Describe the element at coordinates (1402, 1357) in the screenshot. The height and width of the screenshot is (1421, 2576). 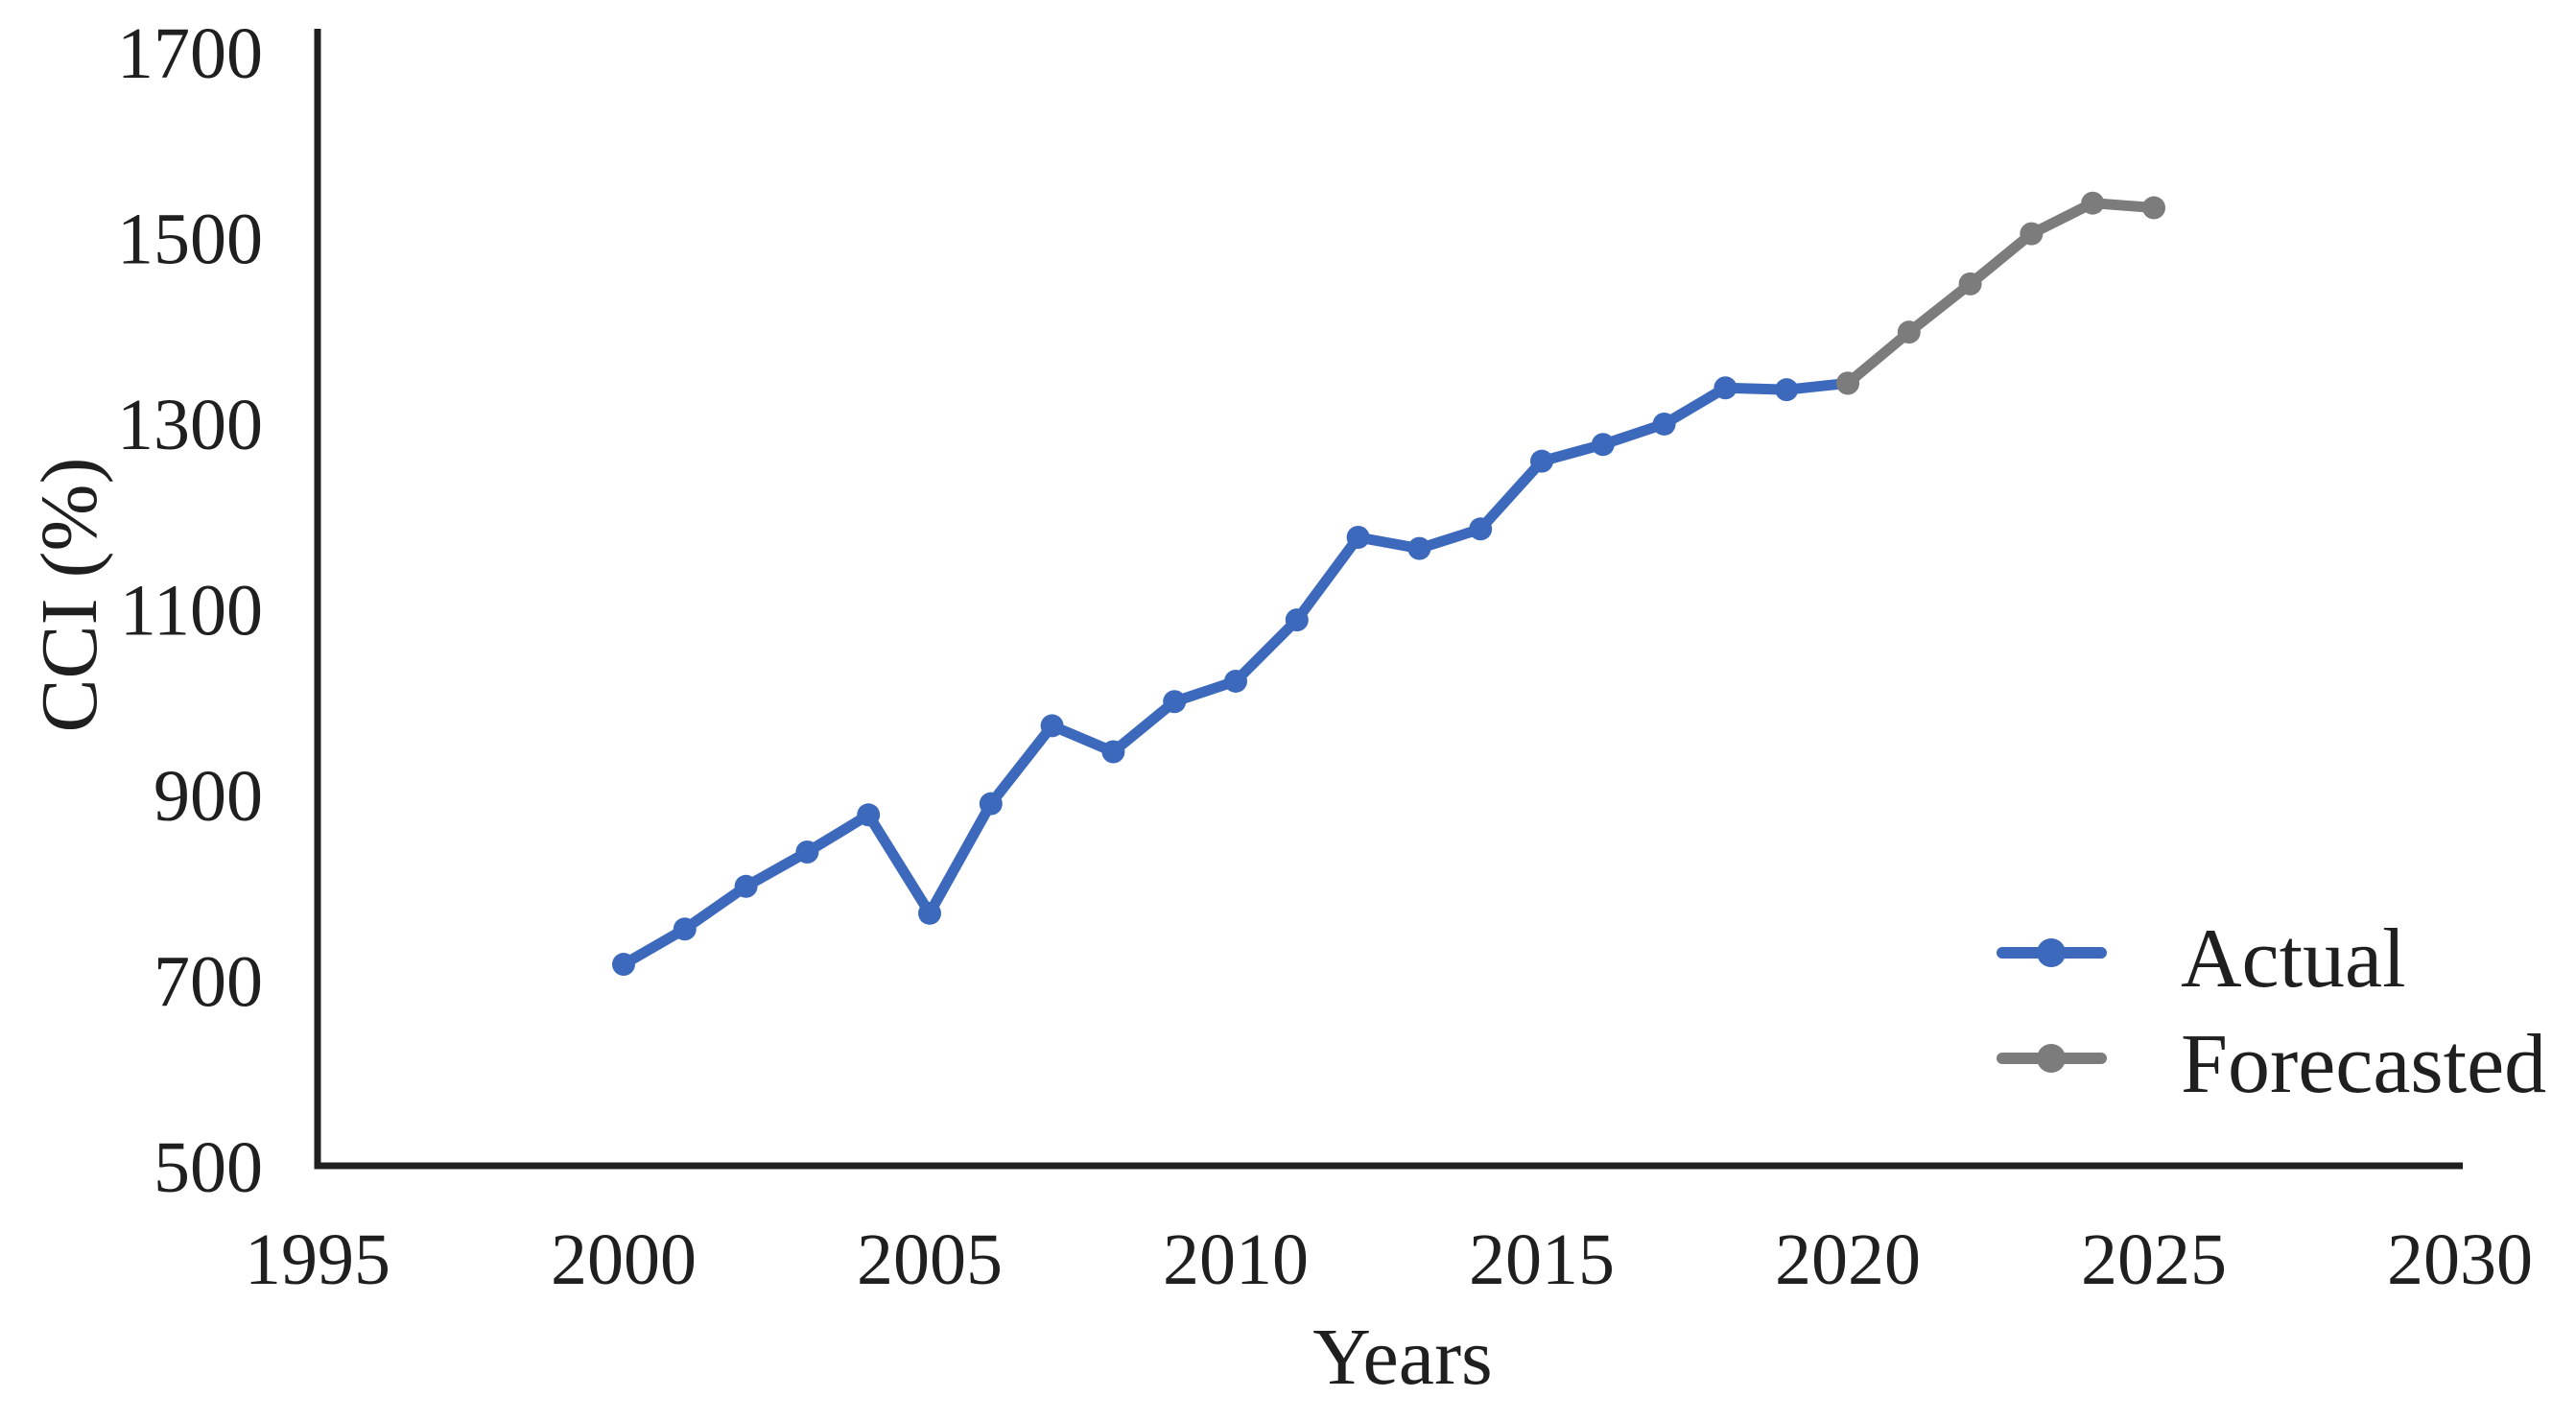
I see `x-axis-title: Years` at that location.